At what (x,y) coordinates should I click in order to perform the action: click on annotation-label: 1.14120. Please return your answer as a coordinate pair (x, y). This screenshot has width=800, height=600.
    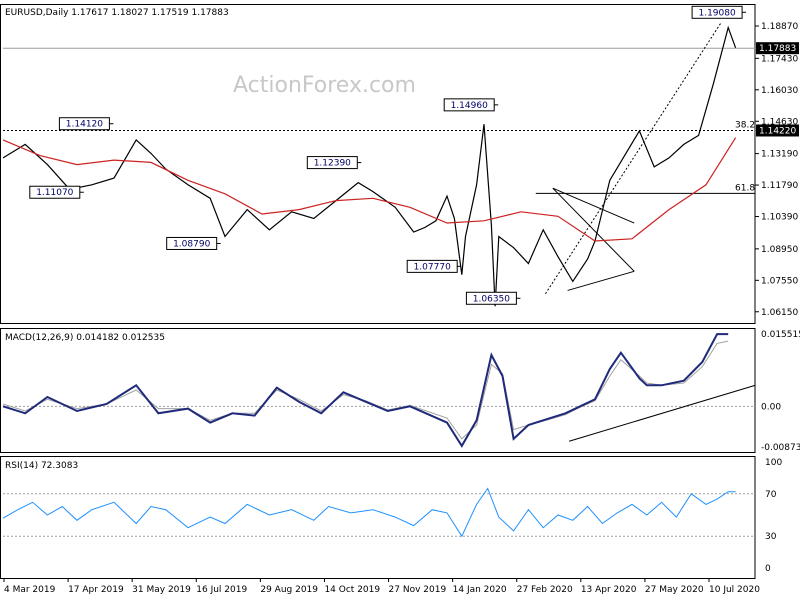
    Looking at the image, I should click on (84, 125).